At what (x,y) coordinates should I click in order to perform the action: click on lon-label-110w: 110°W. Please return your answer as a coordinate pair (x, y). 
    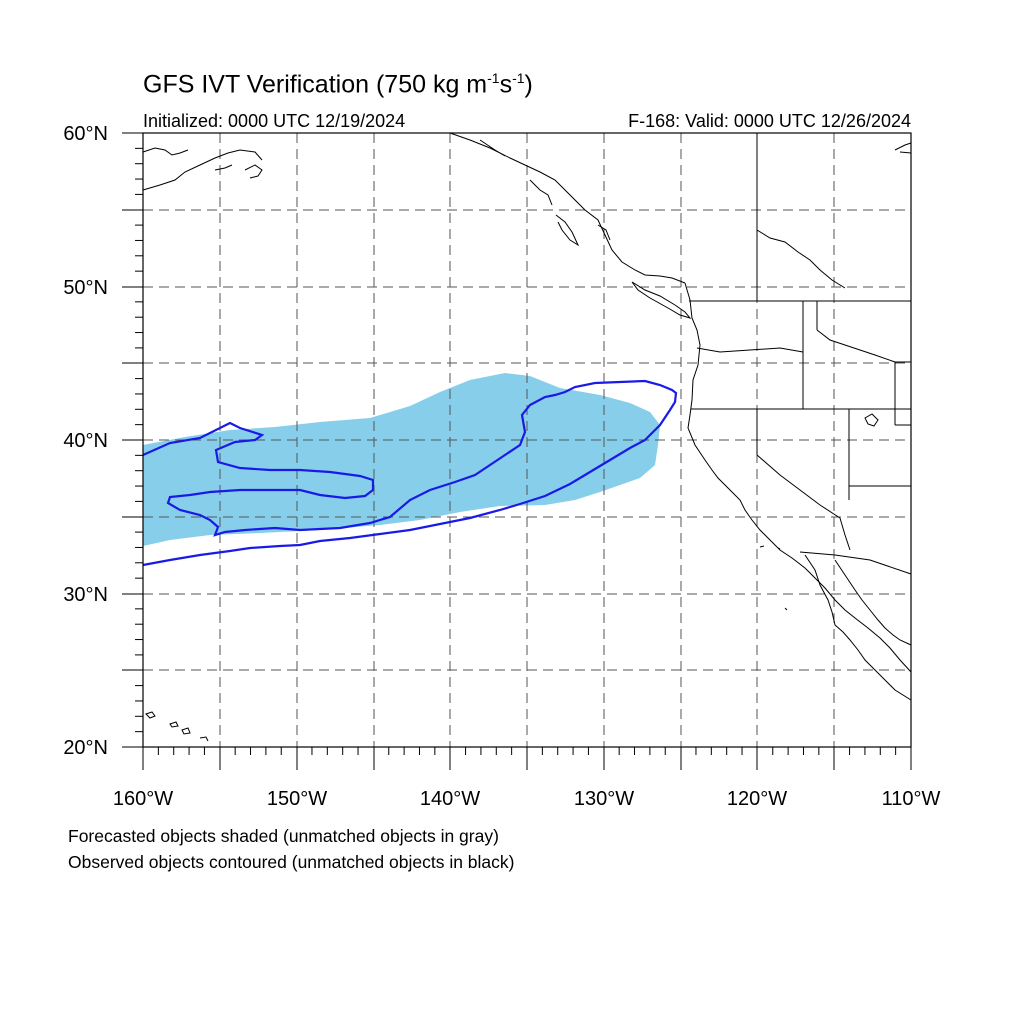
    Looking at the image, I should click on (911, 799).